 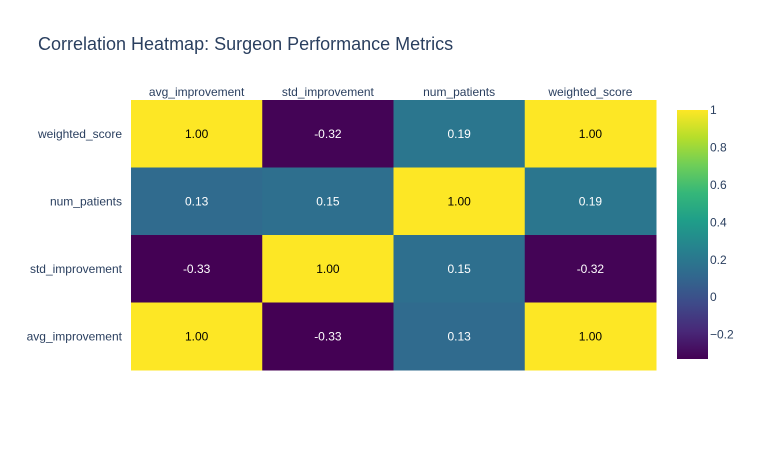 I want to click on x-axis-tick-label: weighted_score, so click(x=589, y=92).